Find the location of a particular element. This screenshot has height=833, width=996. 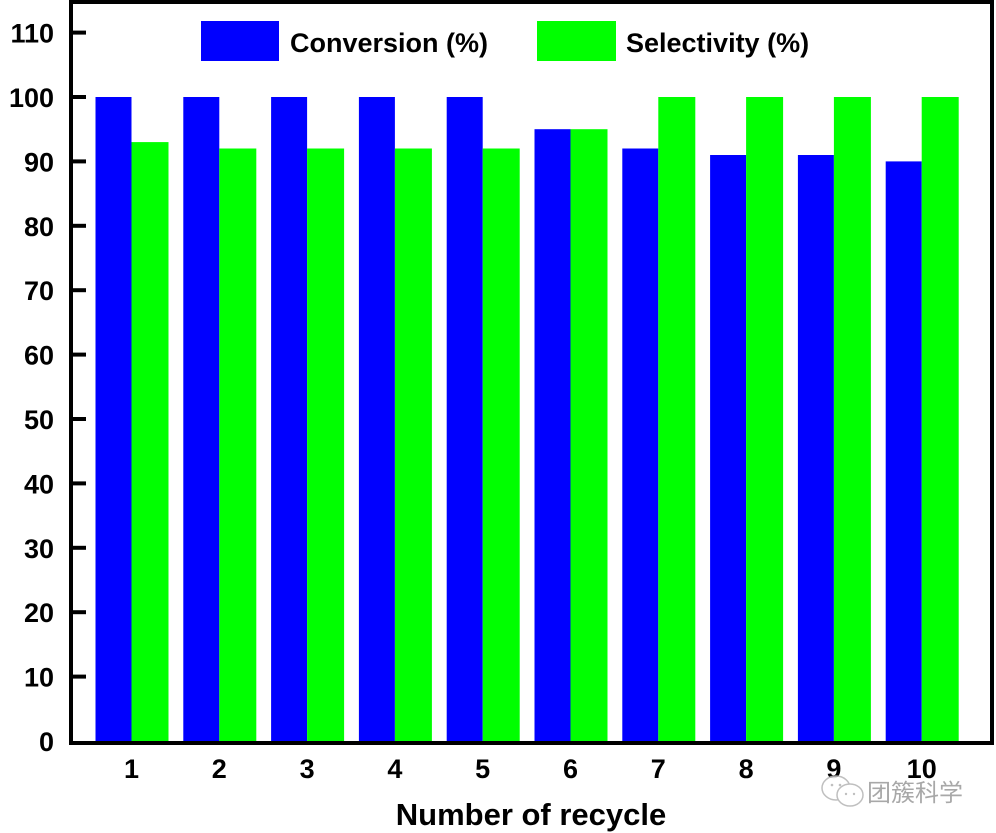

legend: Conversion (%) Selectivity (%) is located at coordinates (505, 41).